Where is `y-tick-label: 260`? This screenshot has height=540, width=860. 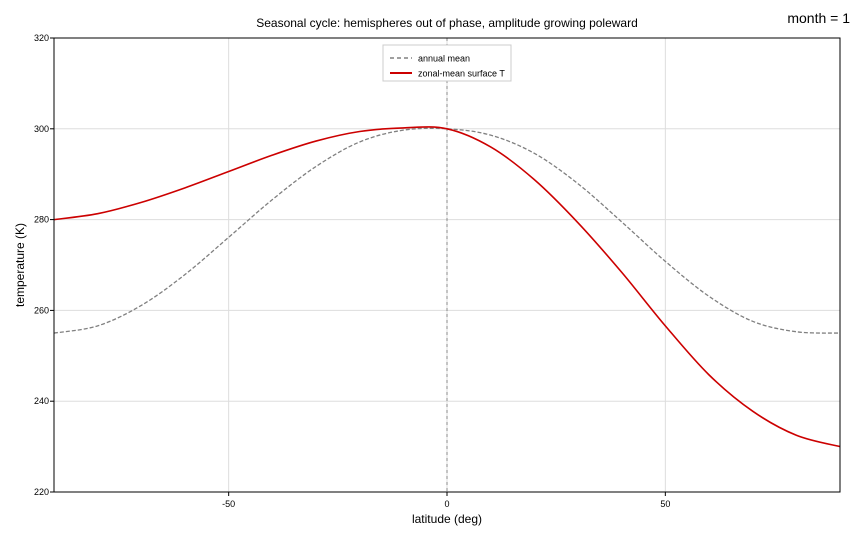
y-tick-label: 260 is located at coordinates (41, 310).